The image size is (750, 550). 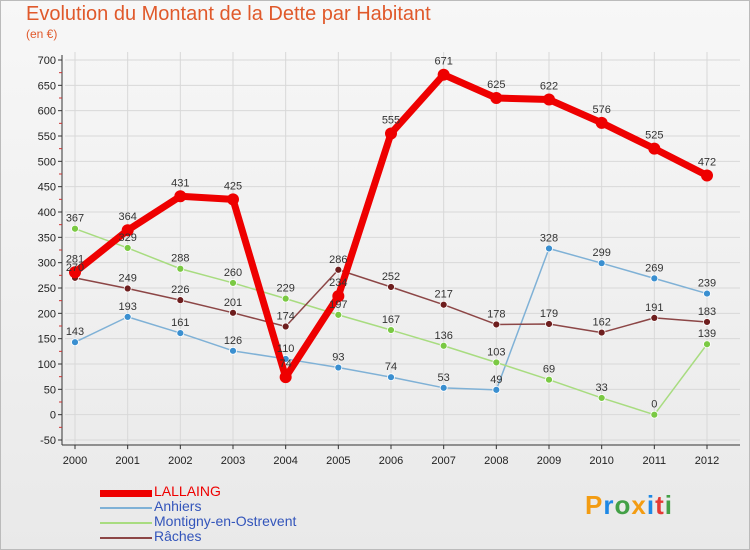 What do you see at coordinates (496, 461) in the screenshot?
I see `x-tick-label: 2008` at bounding box center [496, 461].